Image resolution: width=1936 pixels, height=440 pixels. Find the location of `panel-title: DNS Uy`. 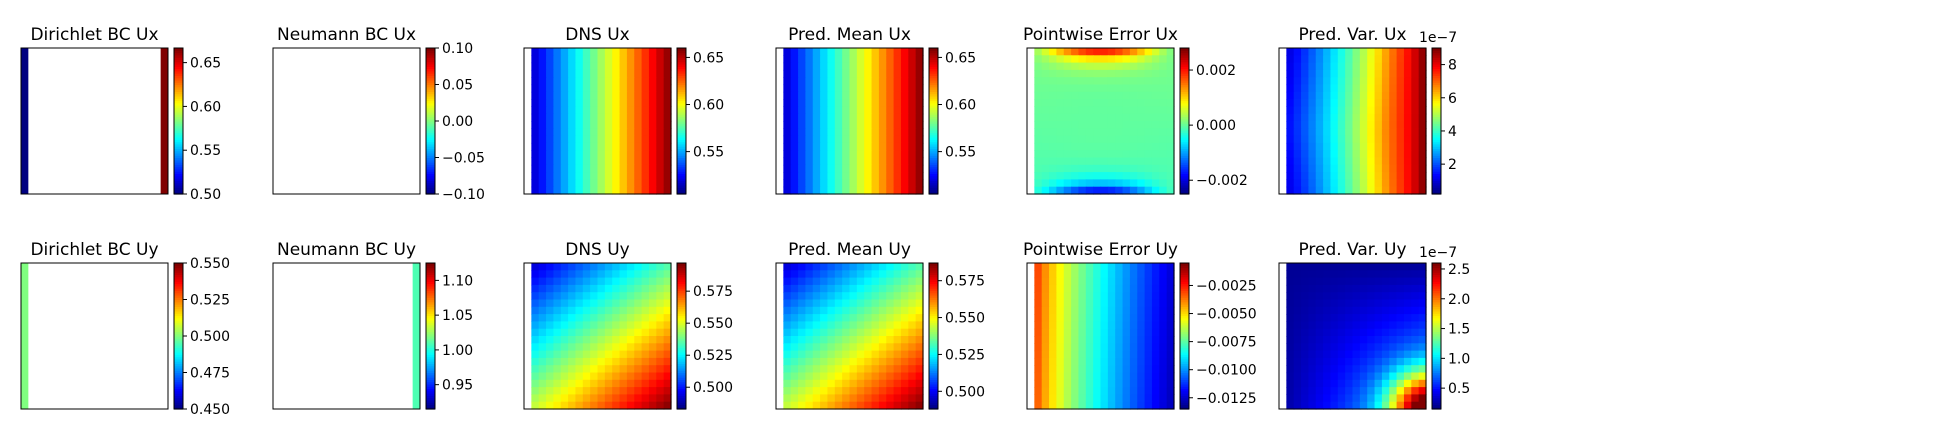

panel-title: DNS Uy is located at coordinates (597, 250).